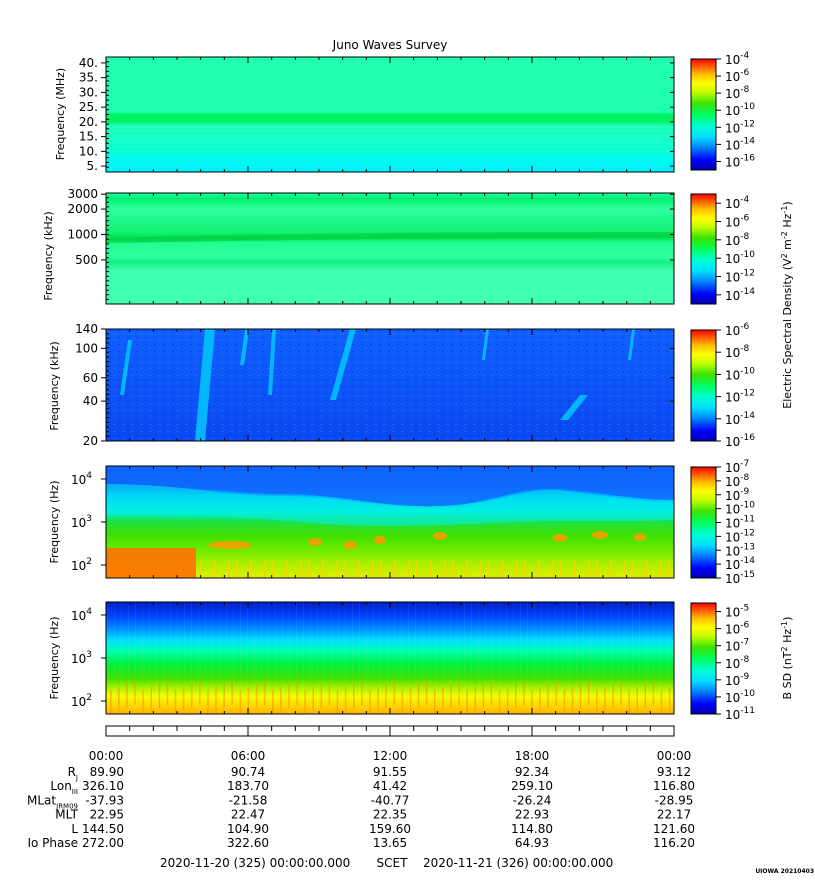  Describe the element at coordinates (674, 815) in the screenshot. I see `ephem-value: 22.17` at that location.